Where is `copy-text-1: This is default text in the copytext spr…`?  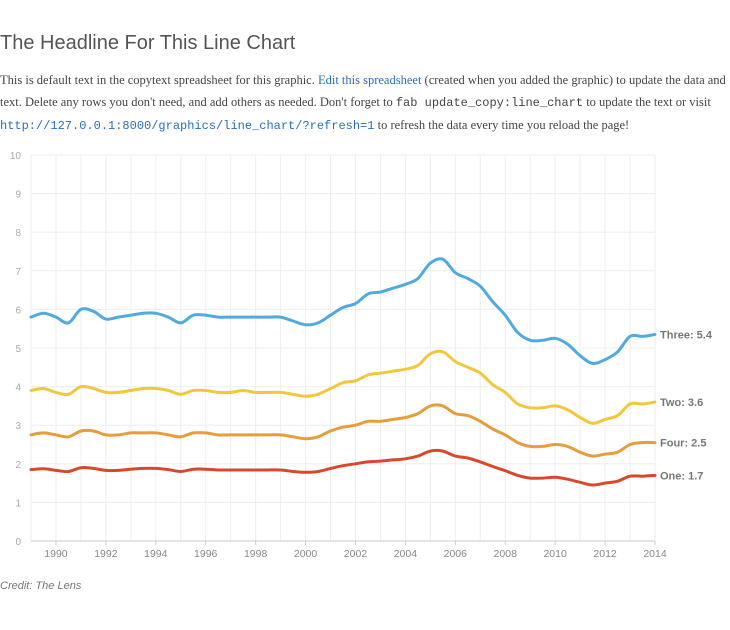
copy-text-1: This is default text in the copytext spr… is located at coordinates (159, 80).